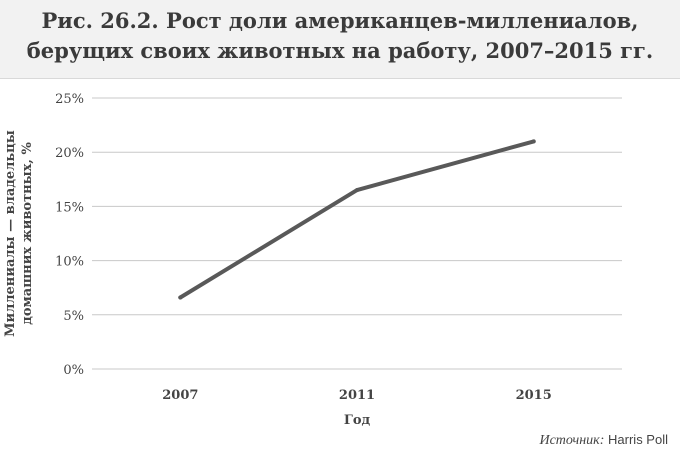  Describe the element at coordinates (572, 440) in the screenshot. I see `source-label: Источник:` at that location.